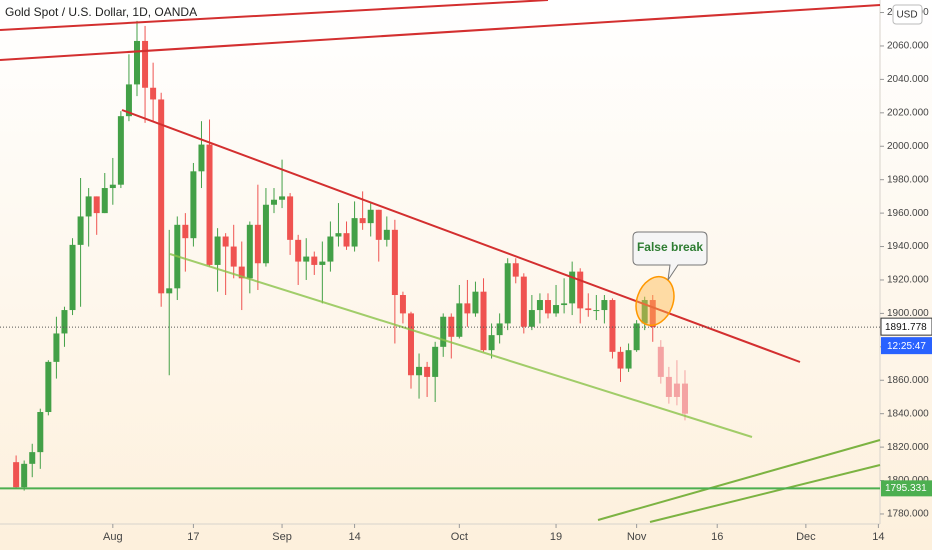 This screenshot has width=932, height=550. I want to click on currency: USD, so click(906, 15).